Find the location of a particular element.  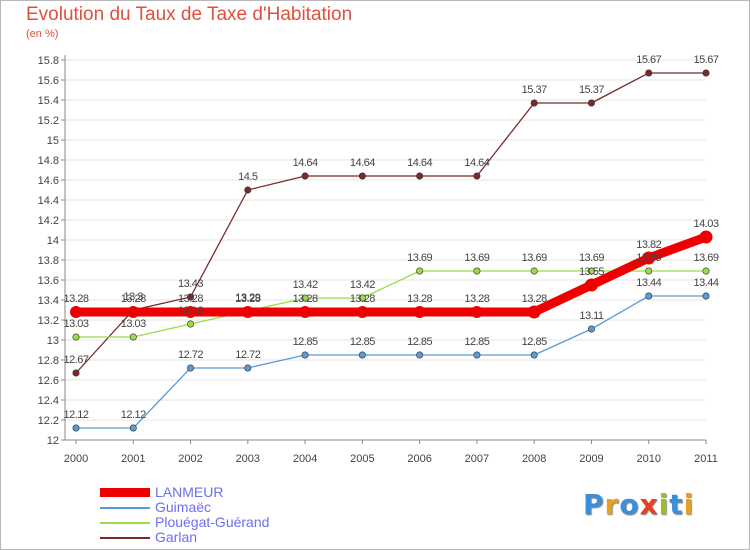

legend-label: LANMEUR is located at coordinates (189, 492).